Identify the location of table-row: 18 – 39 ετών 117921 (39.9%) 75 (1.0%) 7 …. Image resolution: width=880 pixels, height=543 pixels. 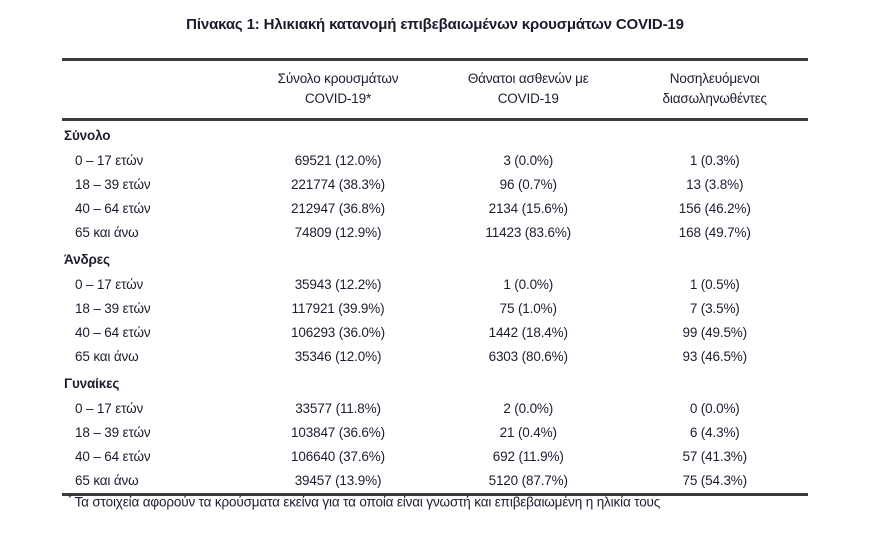
(435, 309).